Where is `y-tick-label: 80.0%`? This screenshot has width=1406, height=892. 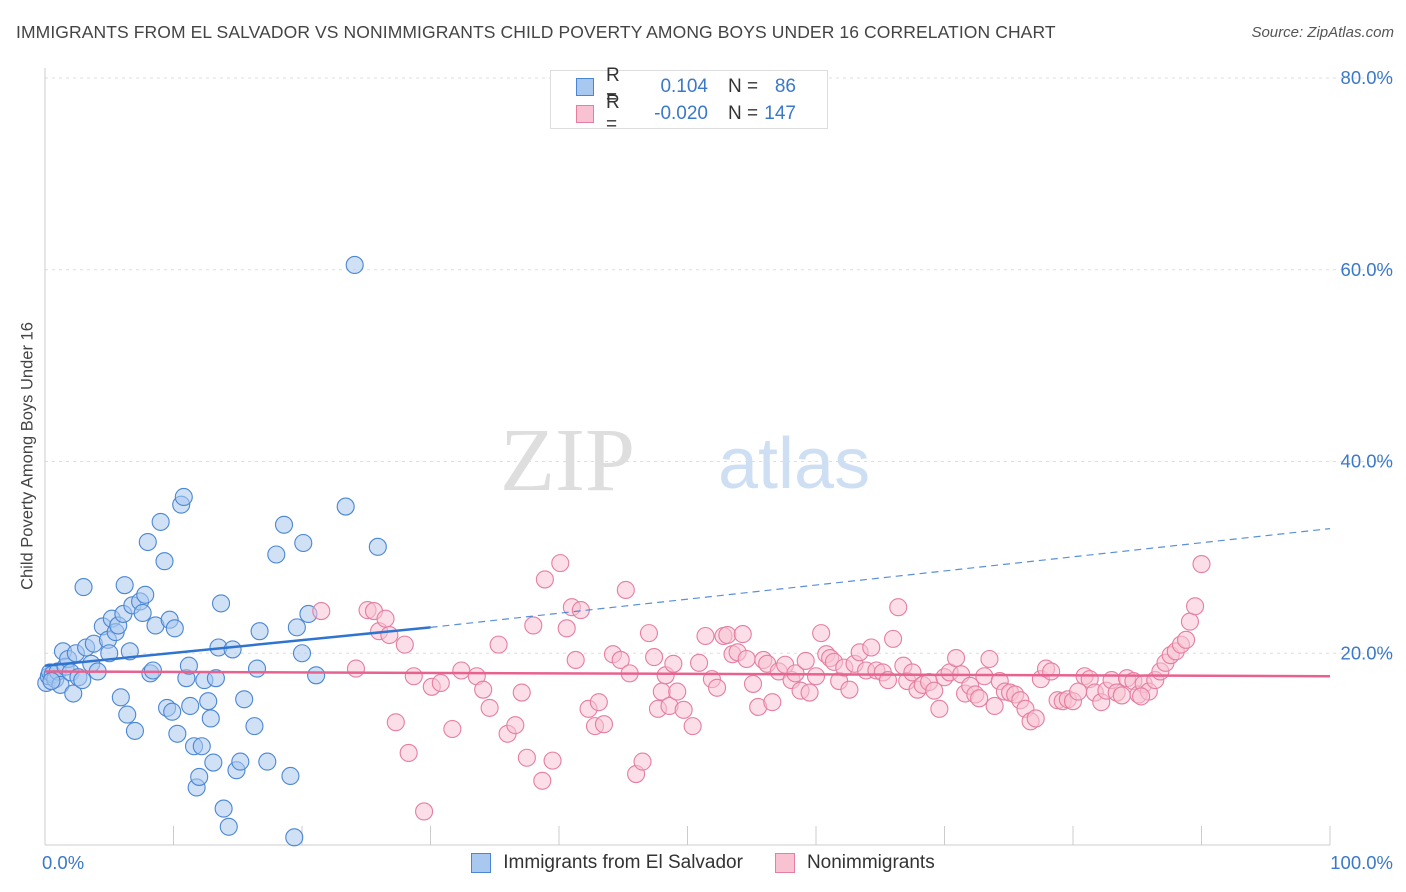 y-tick-label: 80.0% is located at coordinates (1367, 77).